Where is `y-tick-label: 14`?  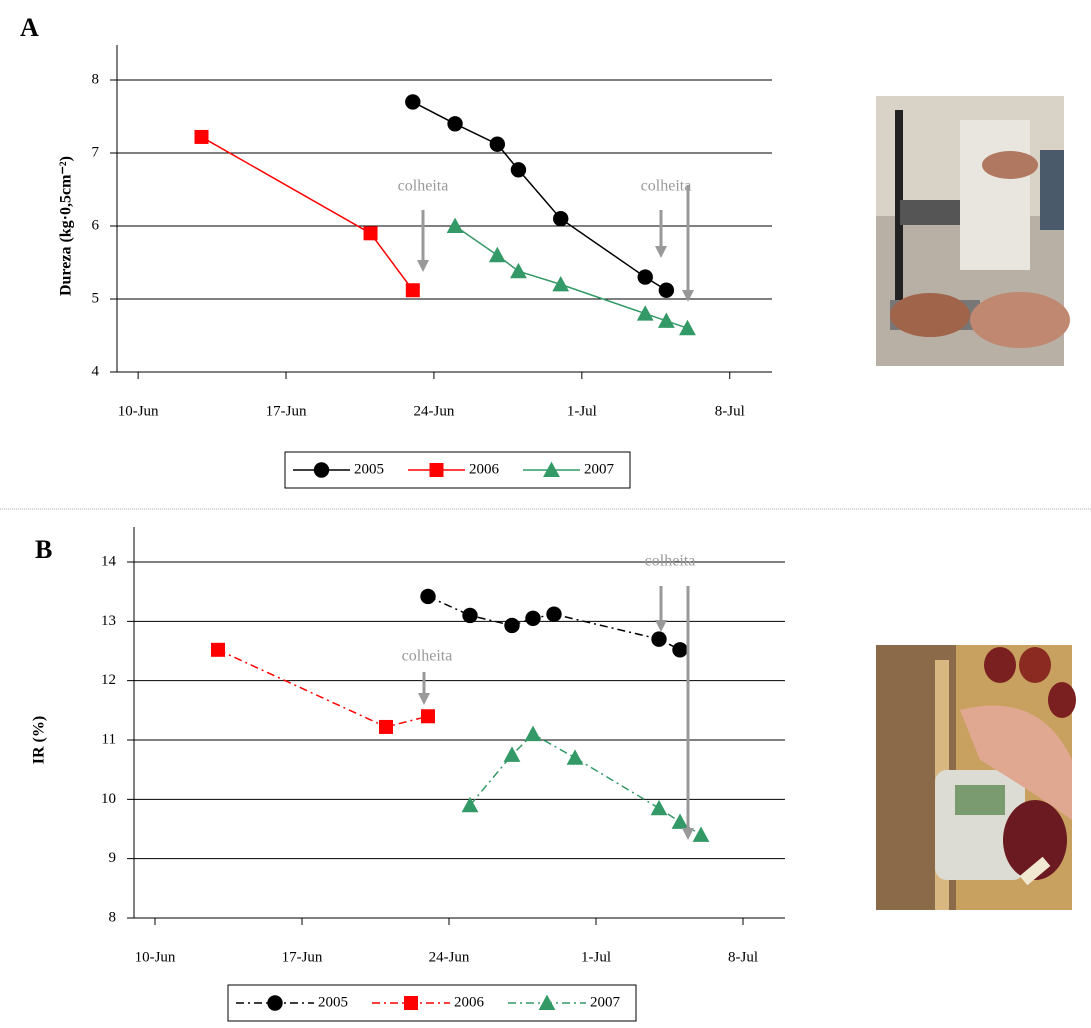
y-tick-label: 14 is located at coordinates (109, 561).